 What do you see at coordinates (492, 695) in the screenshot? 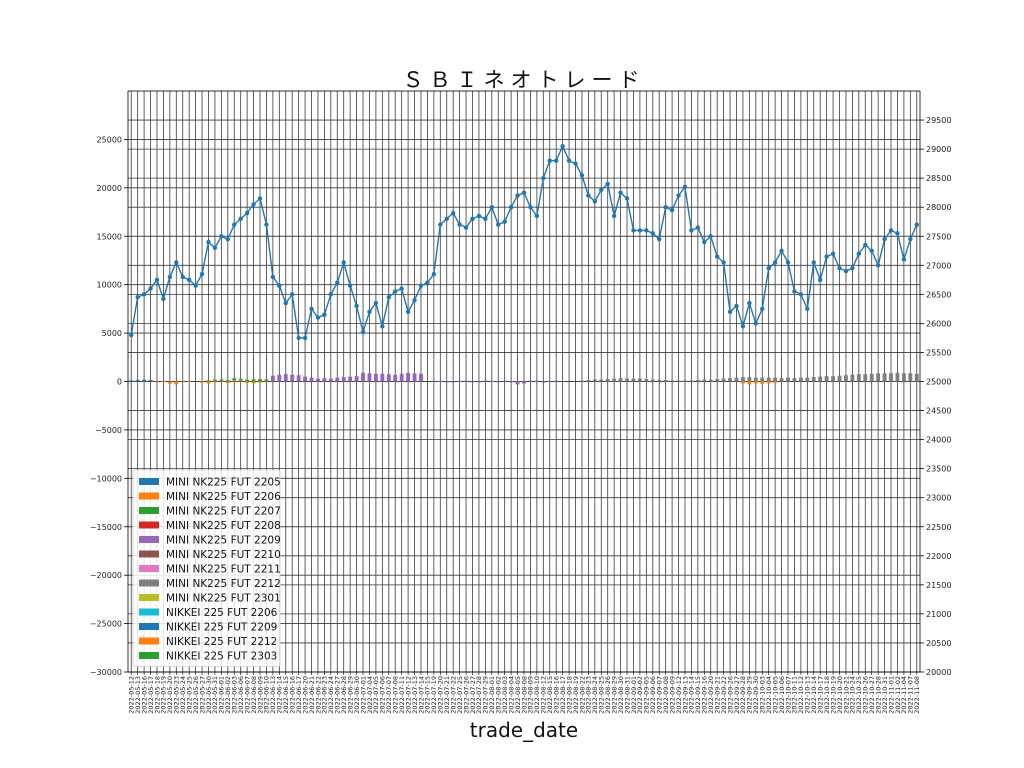
I see `x-tick-label: 2022-08-01` at bounding box center [492, 695].